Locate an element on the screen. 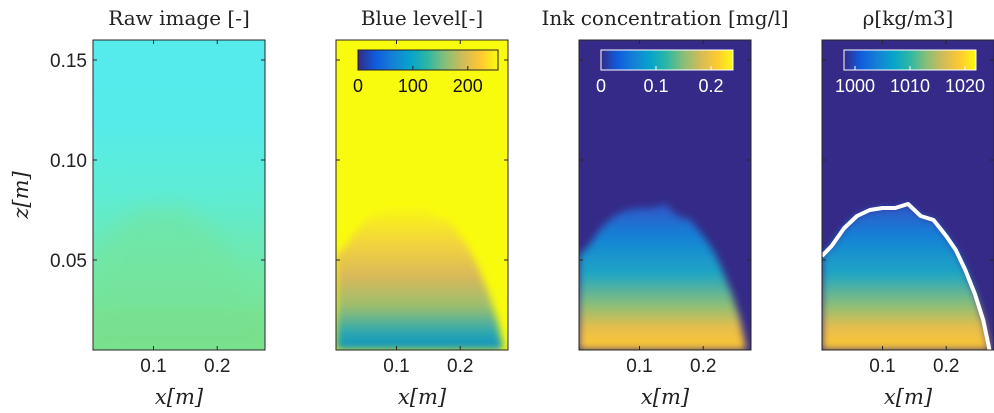  colorbar-tick-label: 100 is located at coordinates (413, 86).